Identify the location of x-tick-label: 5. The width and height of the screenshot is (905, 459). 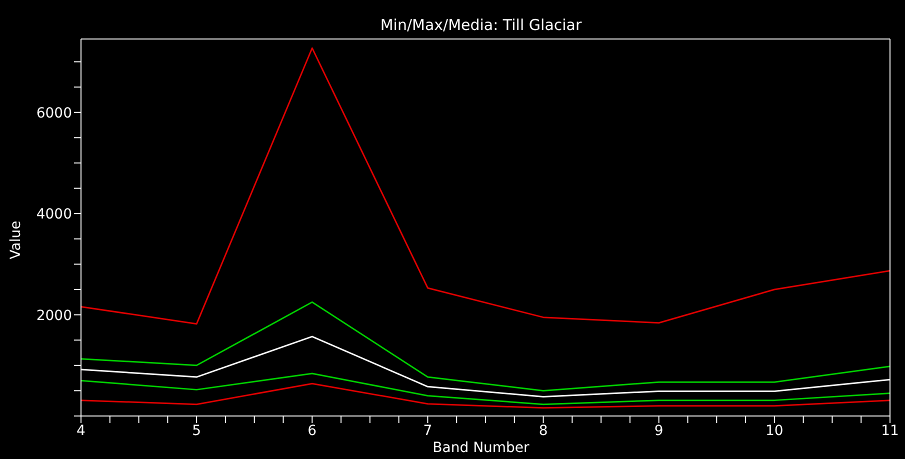
(197, 430).